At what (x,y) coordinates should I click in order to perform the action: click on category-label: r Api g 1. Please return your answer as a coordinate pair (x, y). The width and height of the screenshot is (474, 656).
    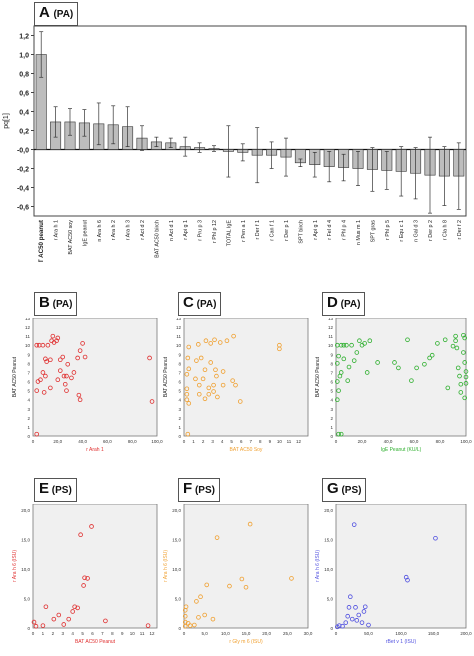
    Looking at the image, I should click on (186, 230).